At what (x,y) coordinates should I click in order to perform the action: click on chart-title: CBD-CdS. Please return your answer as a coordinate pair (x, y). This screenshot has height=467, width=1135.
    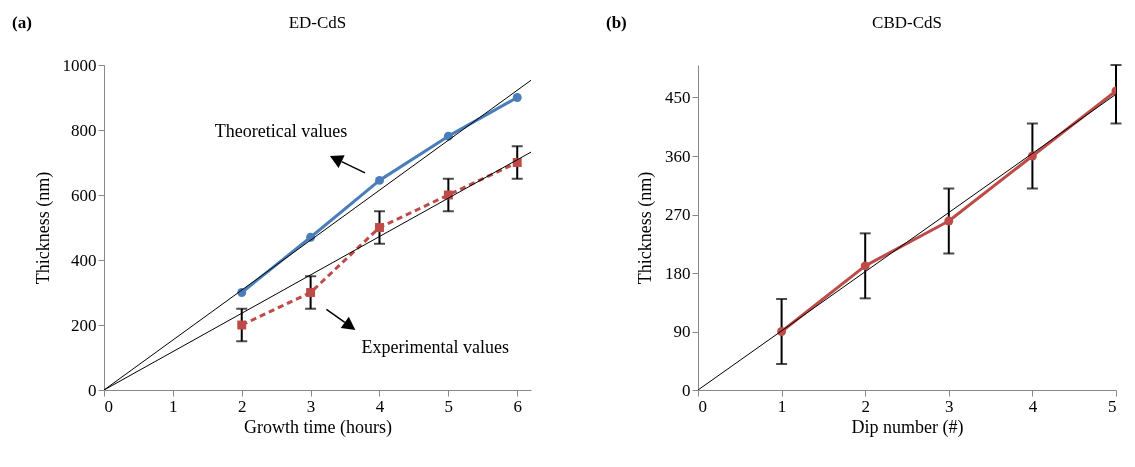
    Looking at the image, I should click on (907, 22).